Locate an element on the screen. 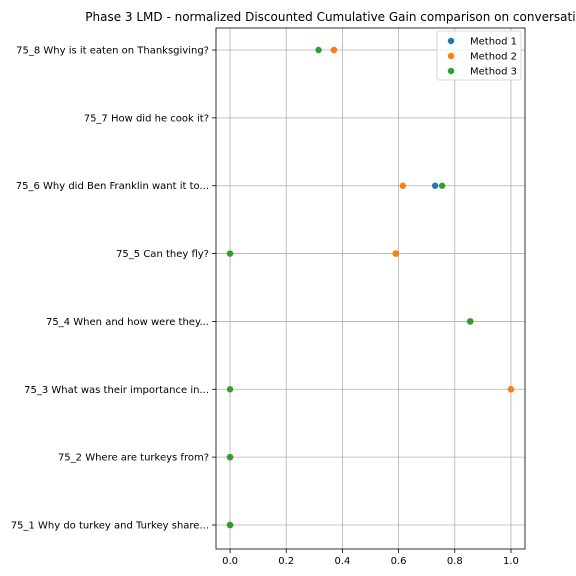  legend: Method 1 Method 2 Method 3 is located at coordinates (479, 55).